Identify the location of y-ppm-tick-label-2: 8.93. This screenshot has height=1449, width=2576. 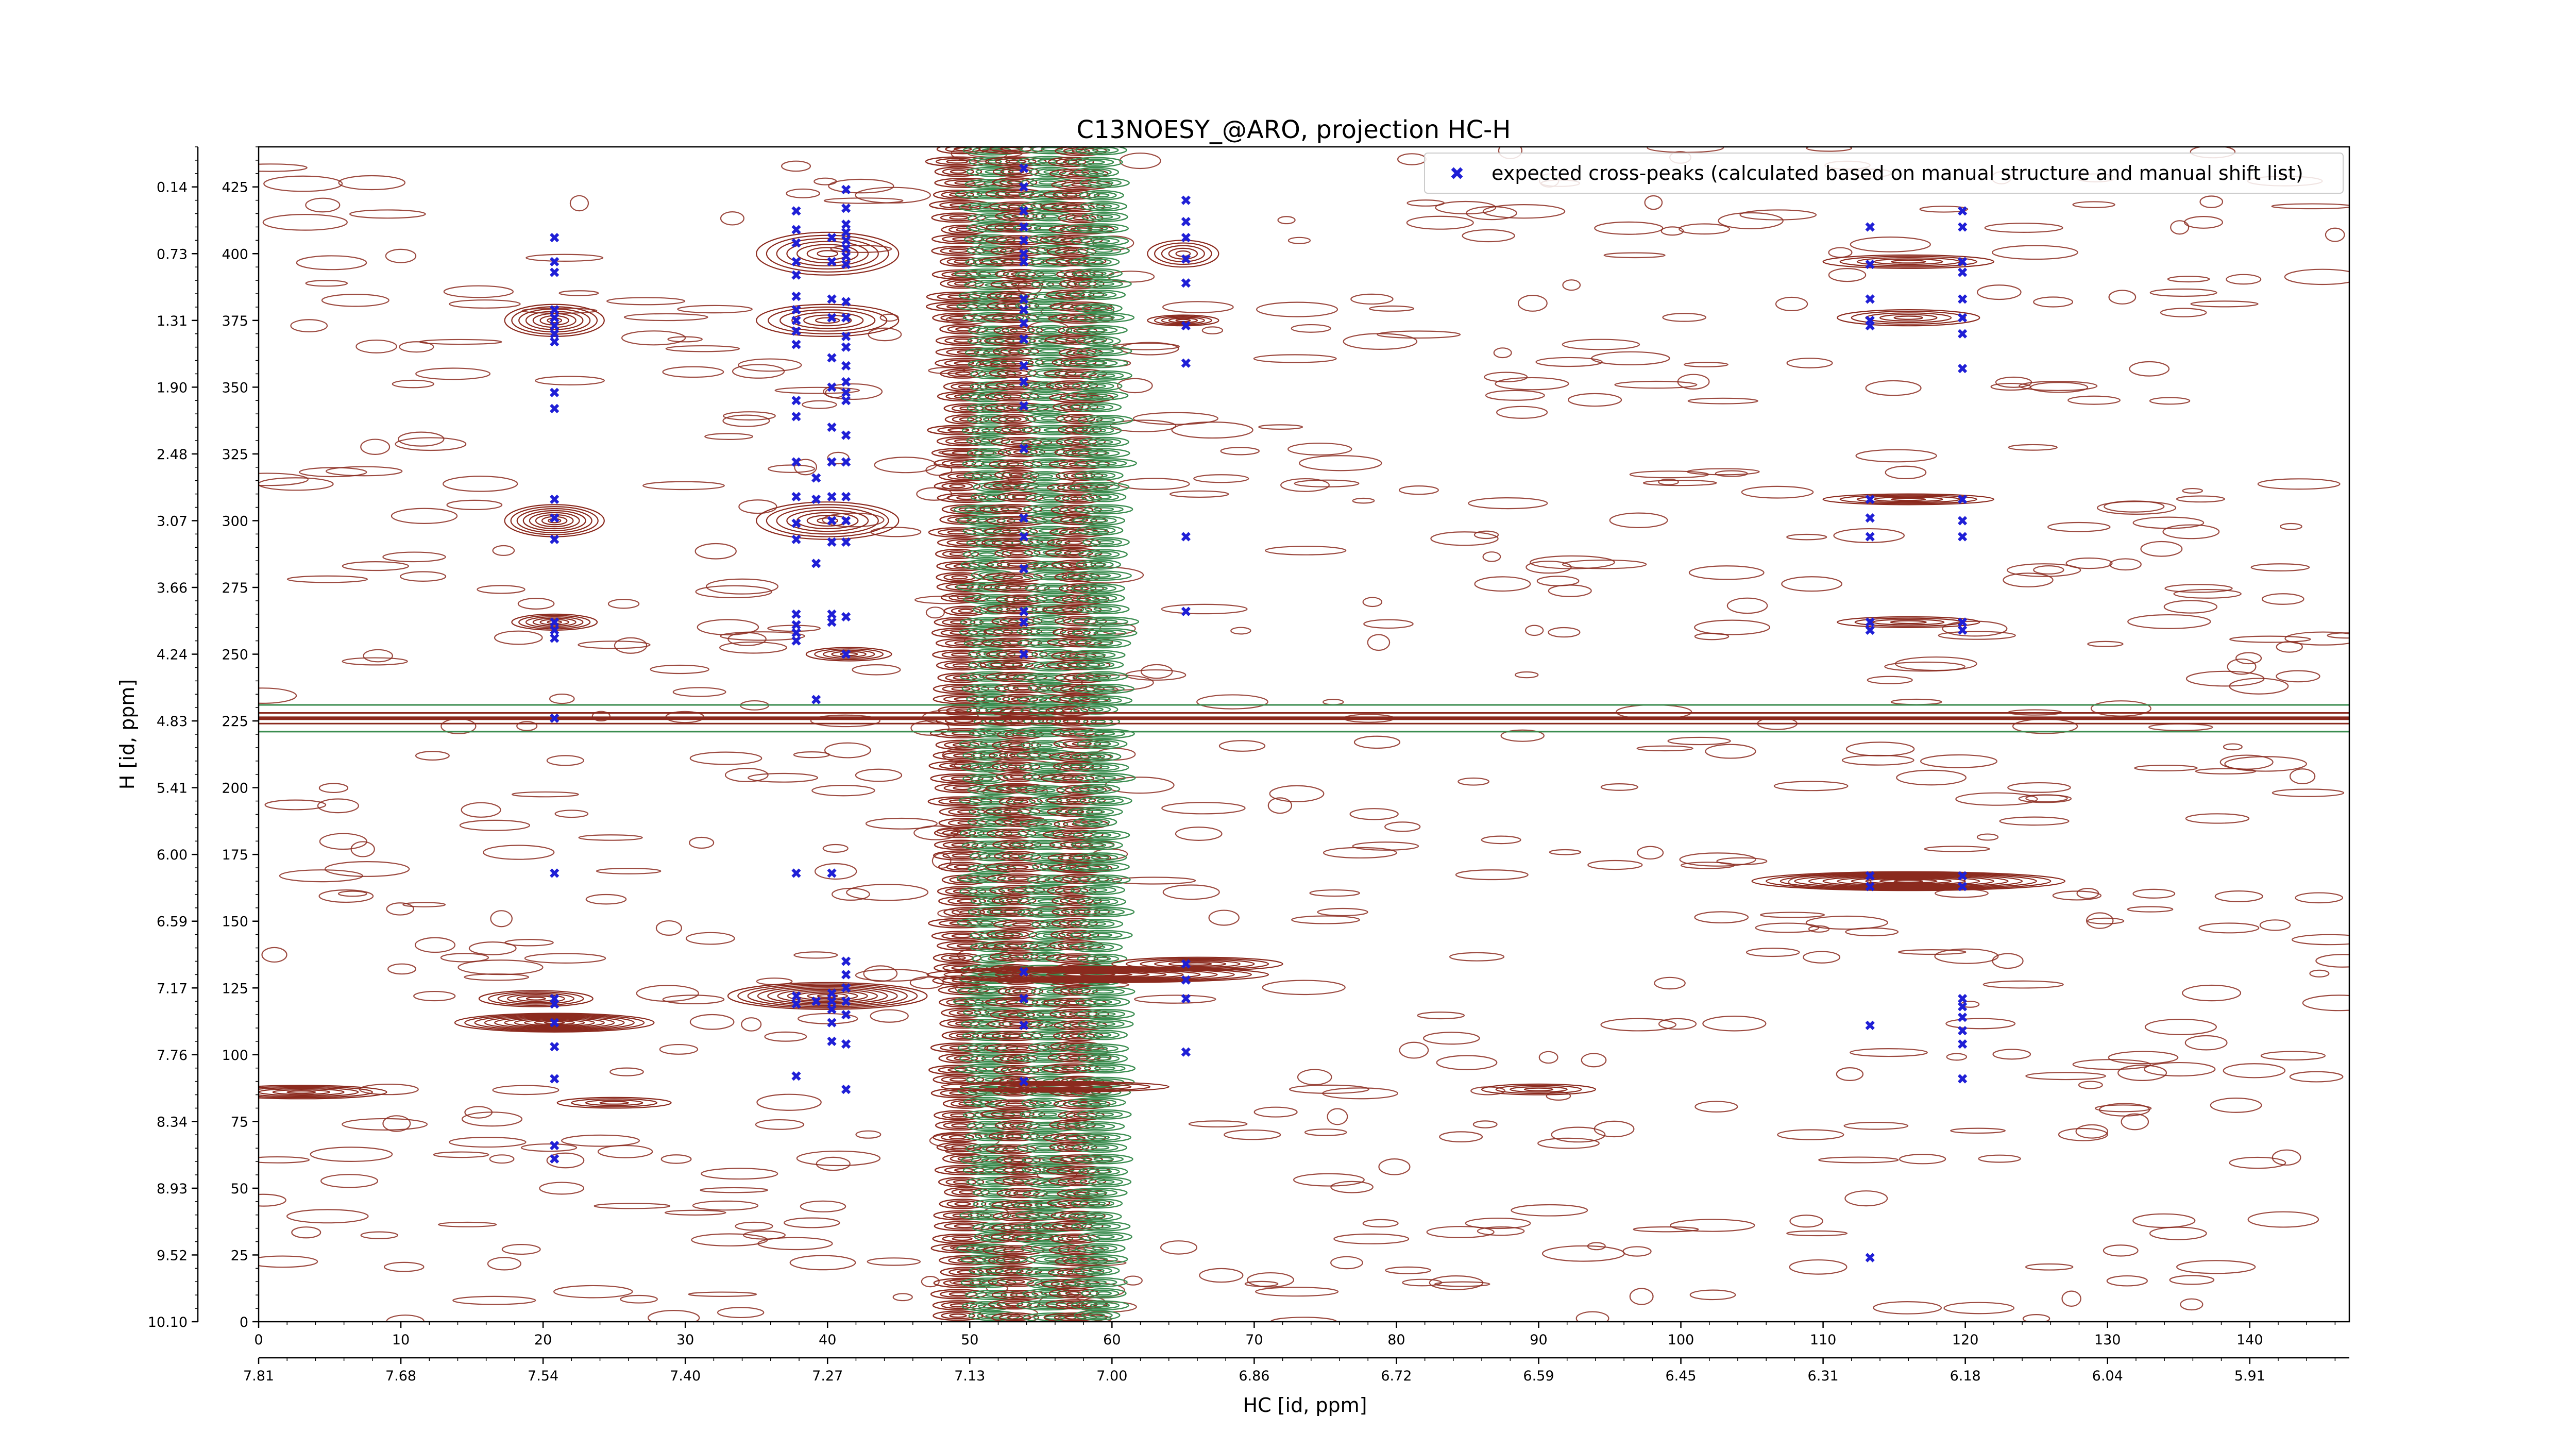
(172, 1189).